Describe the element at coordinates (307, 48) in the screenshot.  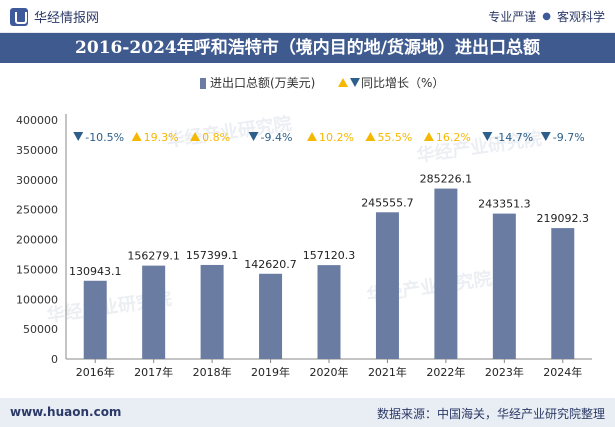
I see `chart-title: 2016-2024年呼和浩特市（境内目的地/货源地）进出口总额` at that location.